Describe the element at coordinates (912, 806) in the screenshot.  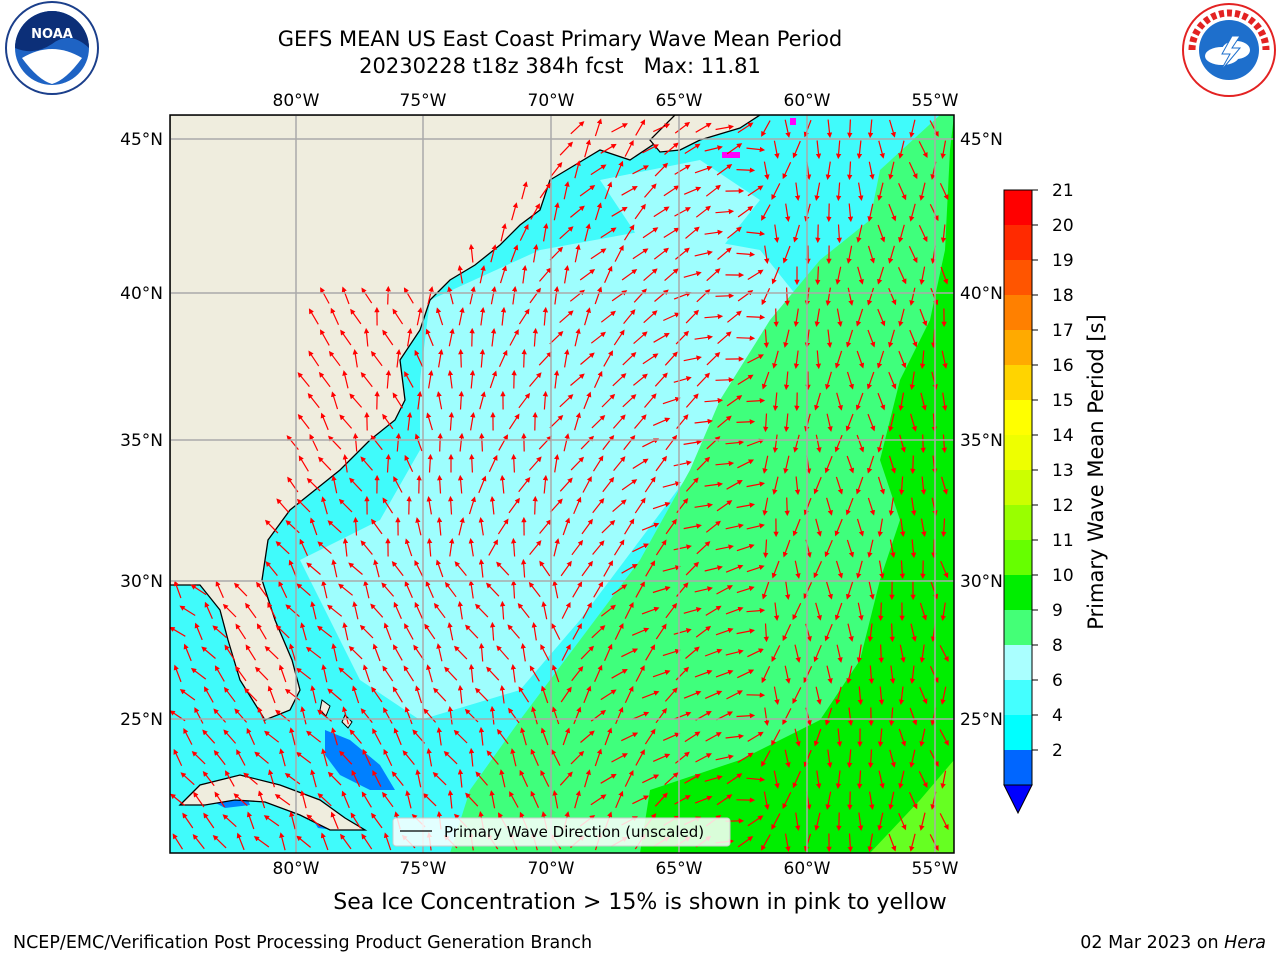
I see `green-yellow-zone` at that location.